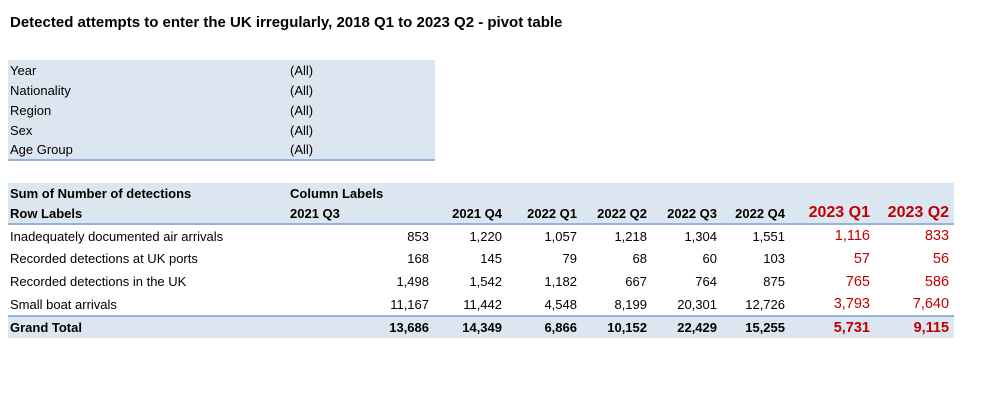 Image resolution: width=993 pixels, height=406 pixels. I want to click on data-cell: 56, so click(941, 258).